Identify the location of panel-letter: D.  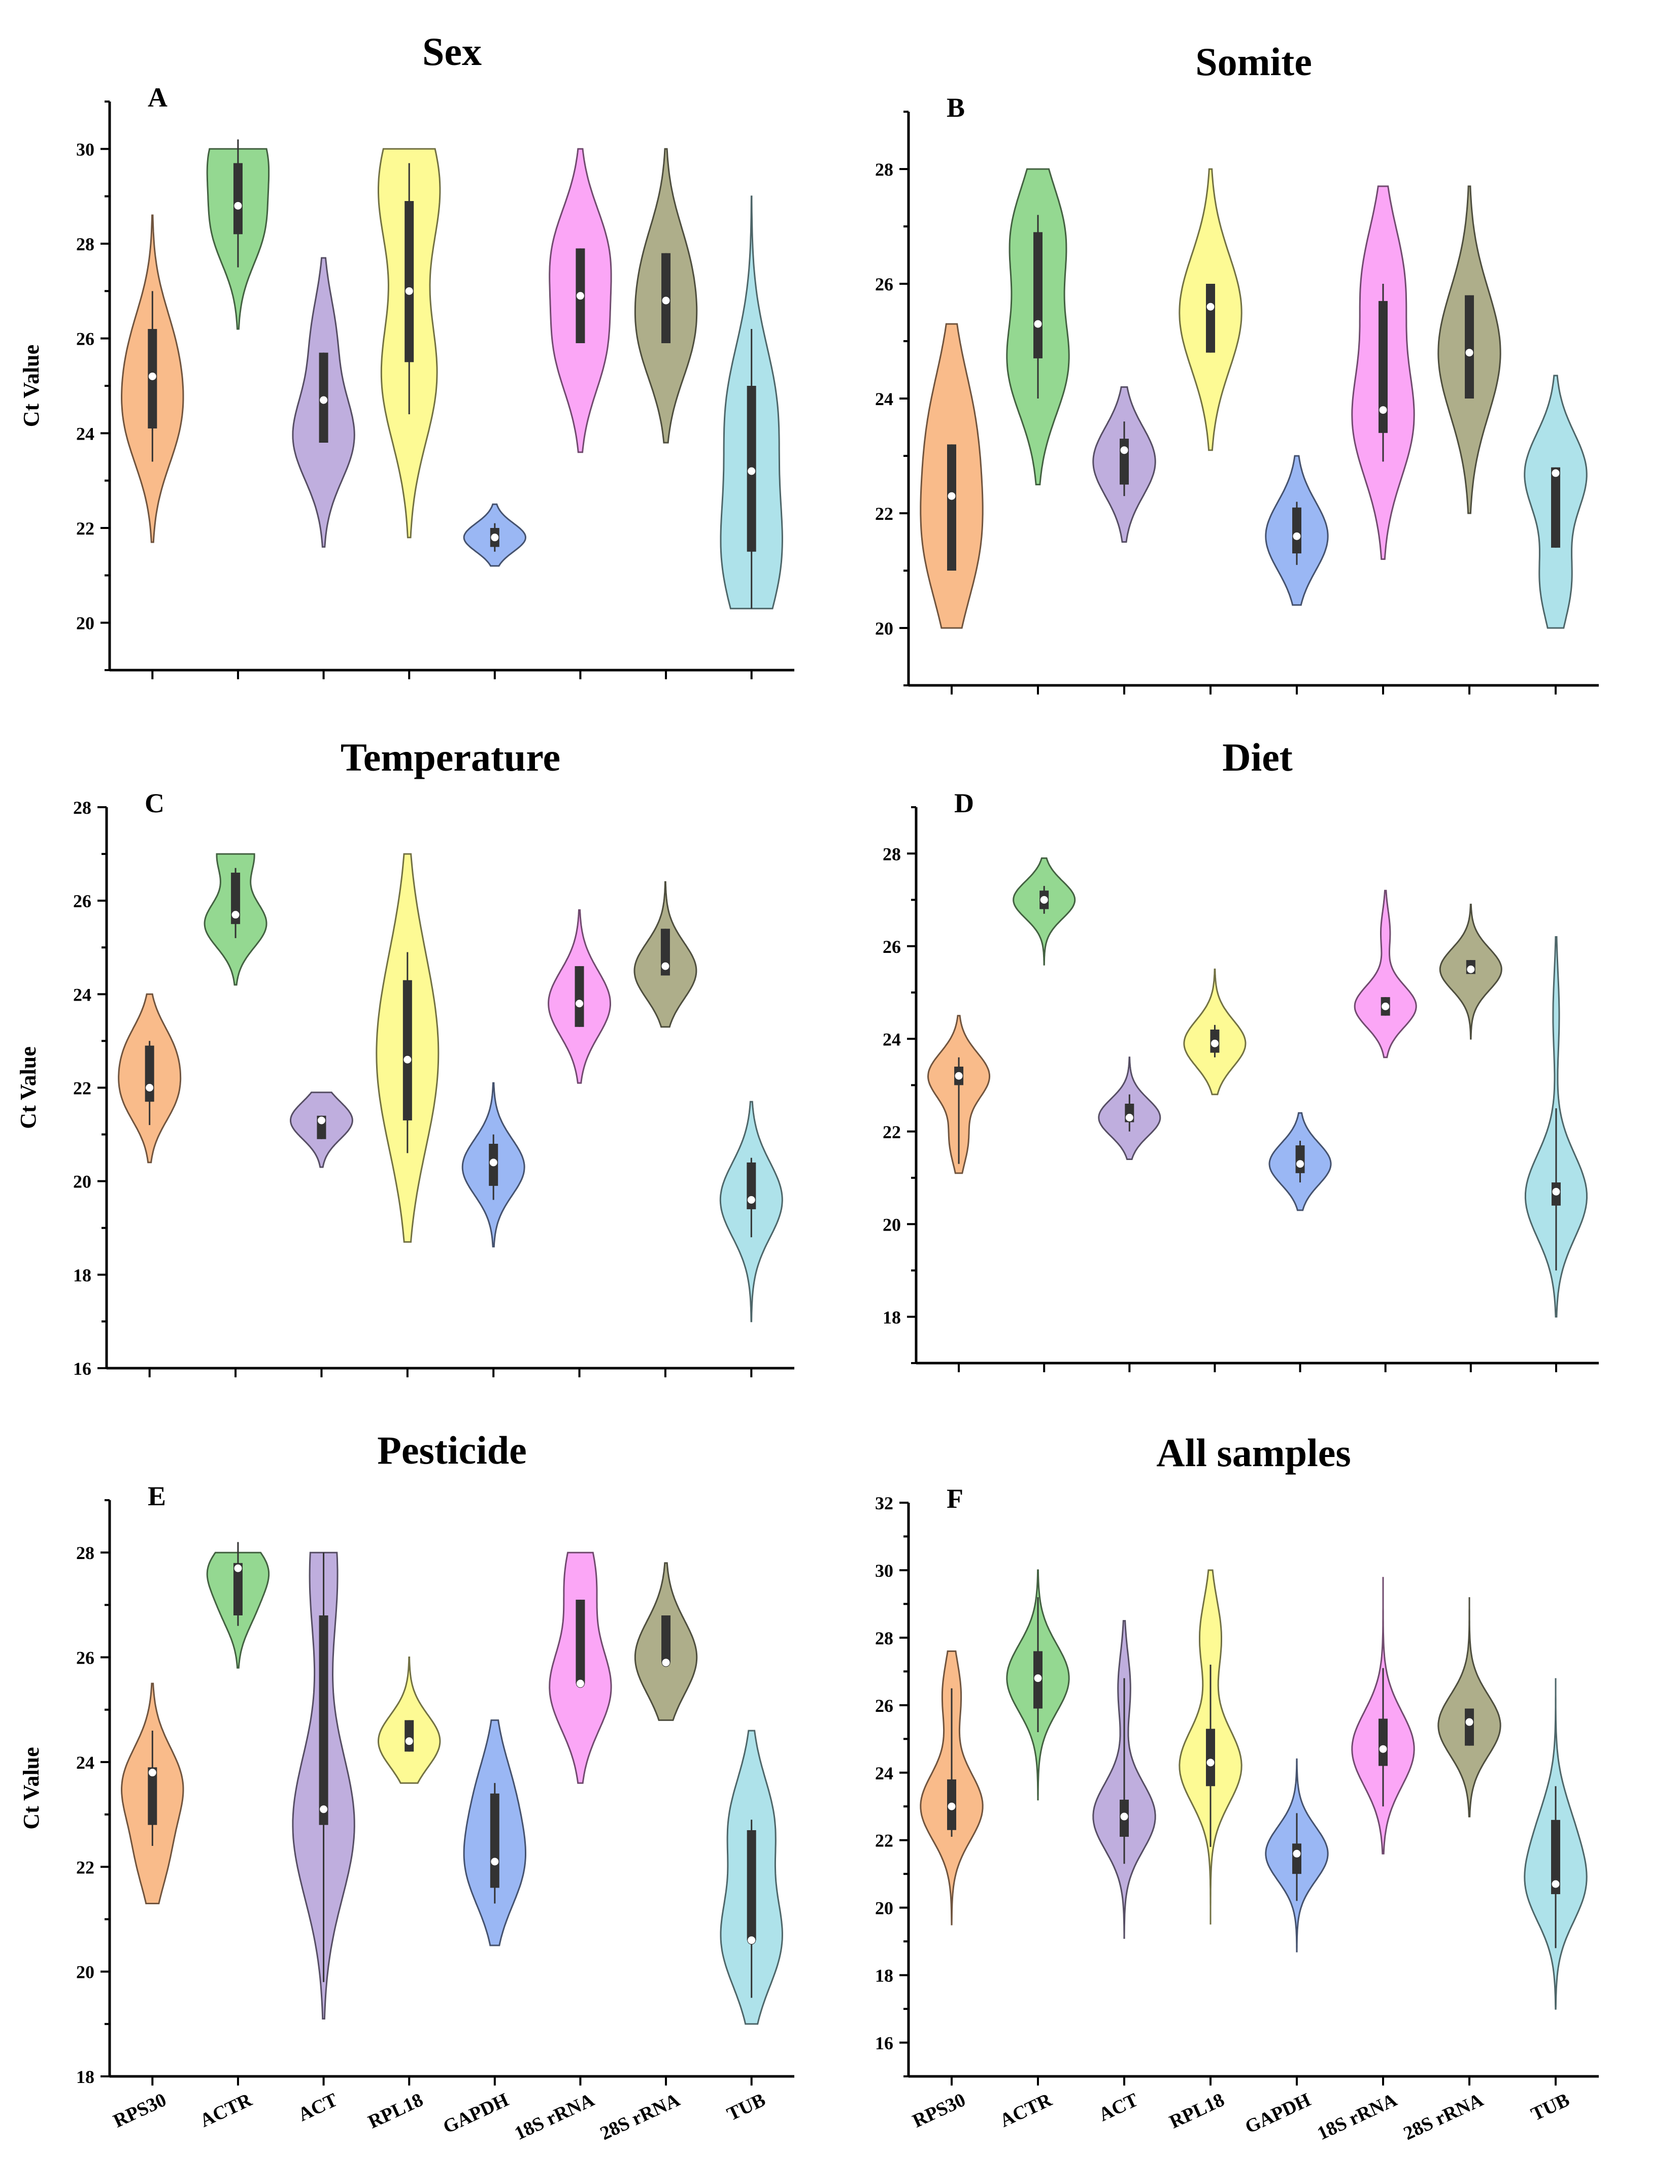
(964, 803).